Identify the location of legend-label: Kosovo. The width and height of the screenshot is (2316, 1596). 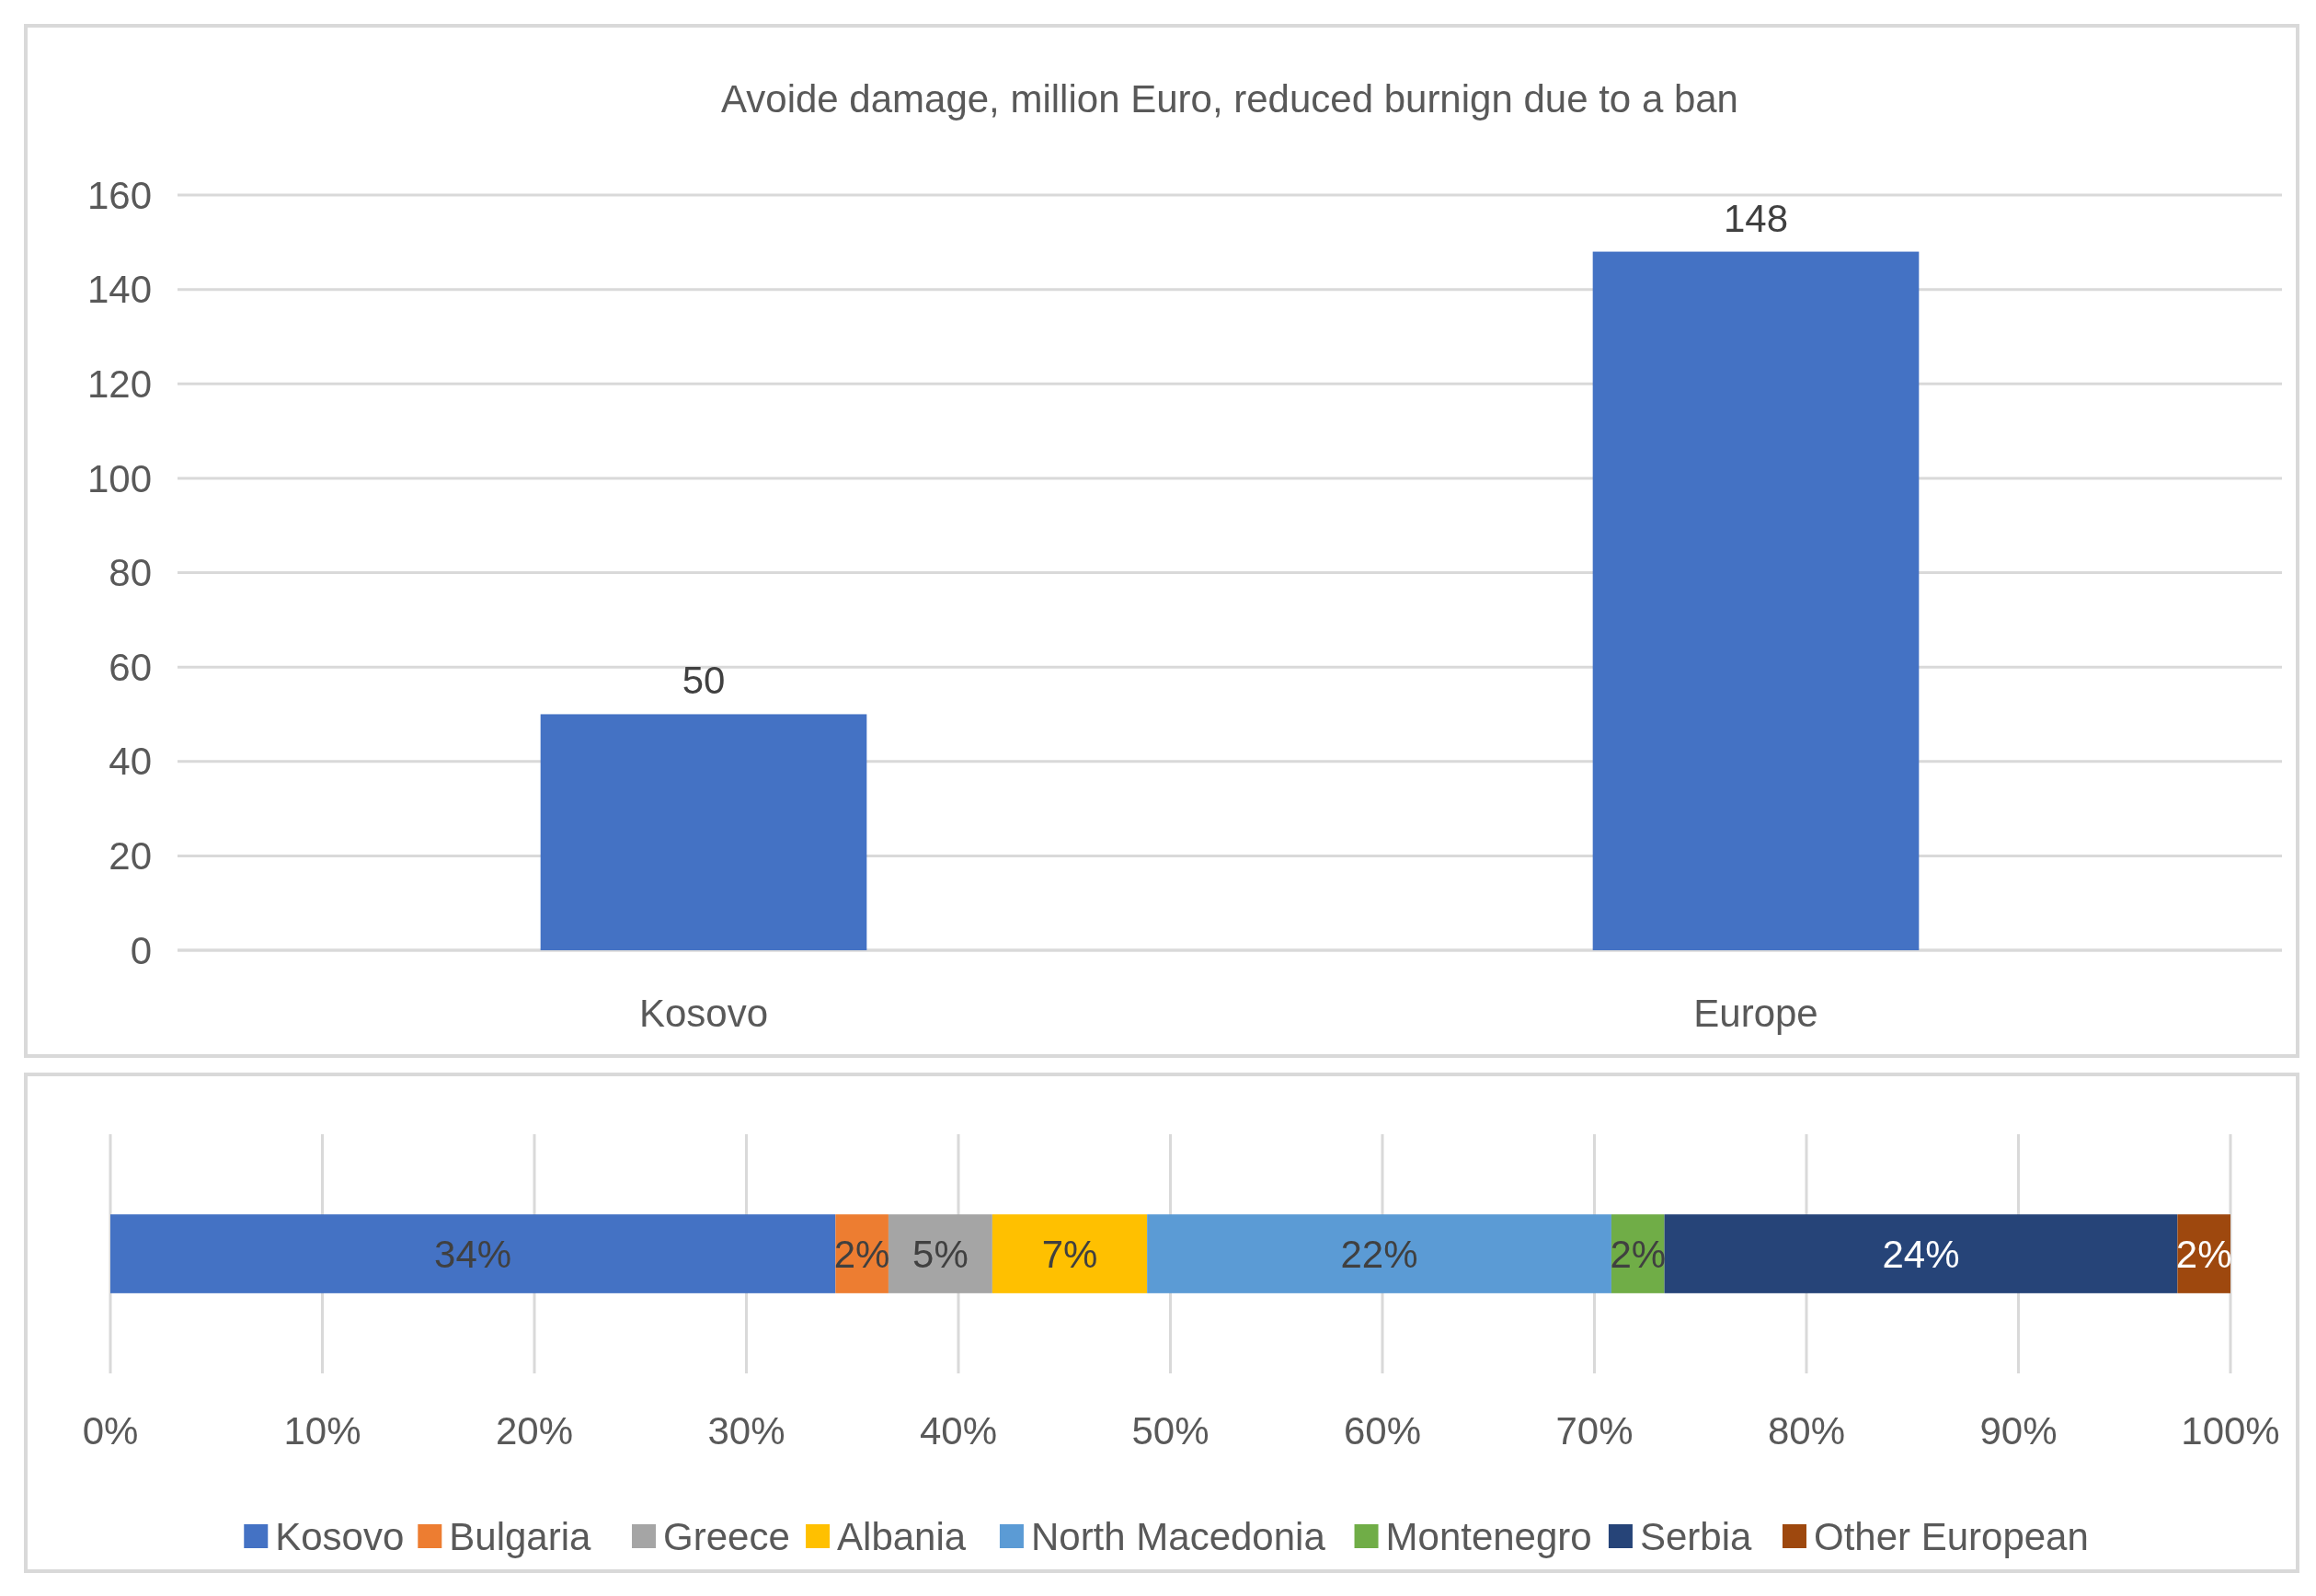
(340, 1536).